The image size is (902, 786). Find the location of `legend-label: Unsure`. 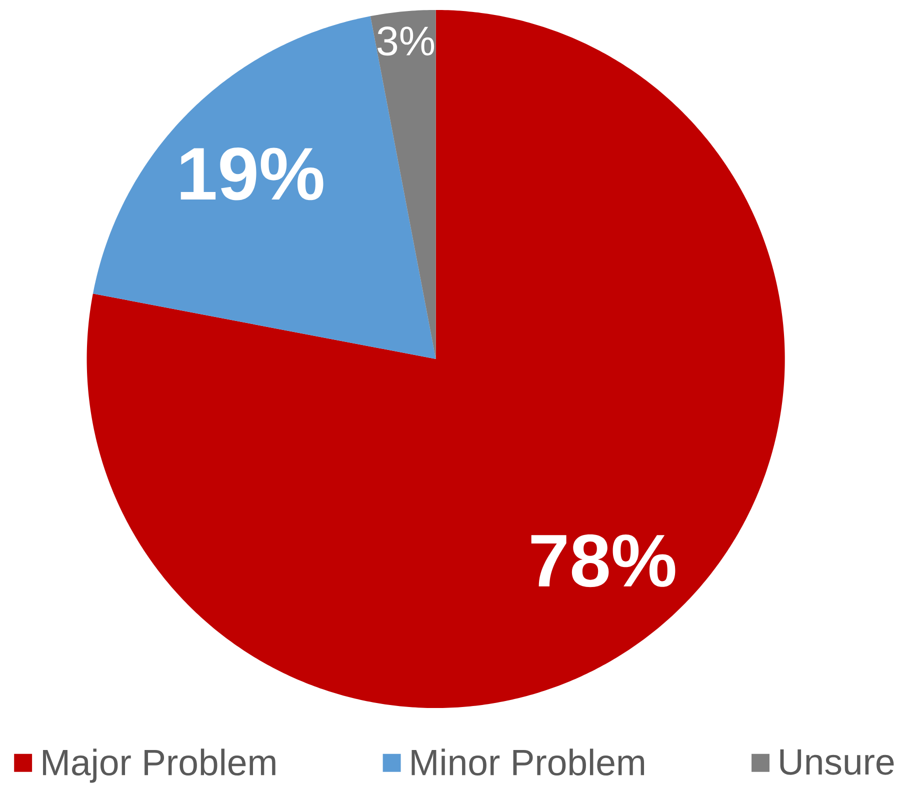

legend-label: Unsure is located at coordinates (837, 762).